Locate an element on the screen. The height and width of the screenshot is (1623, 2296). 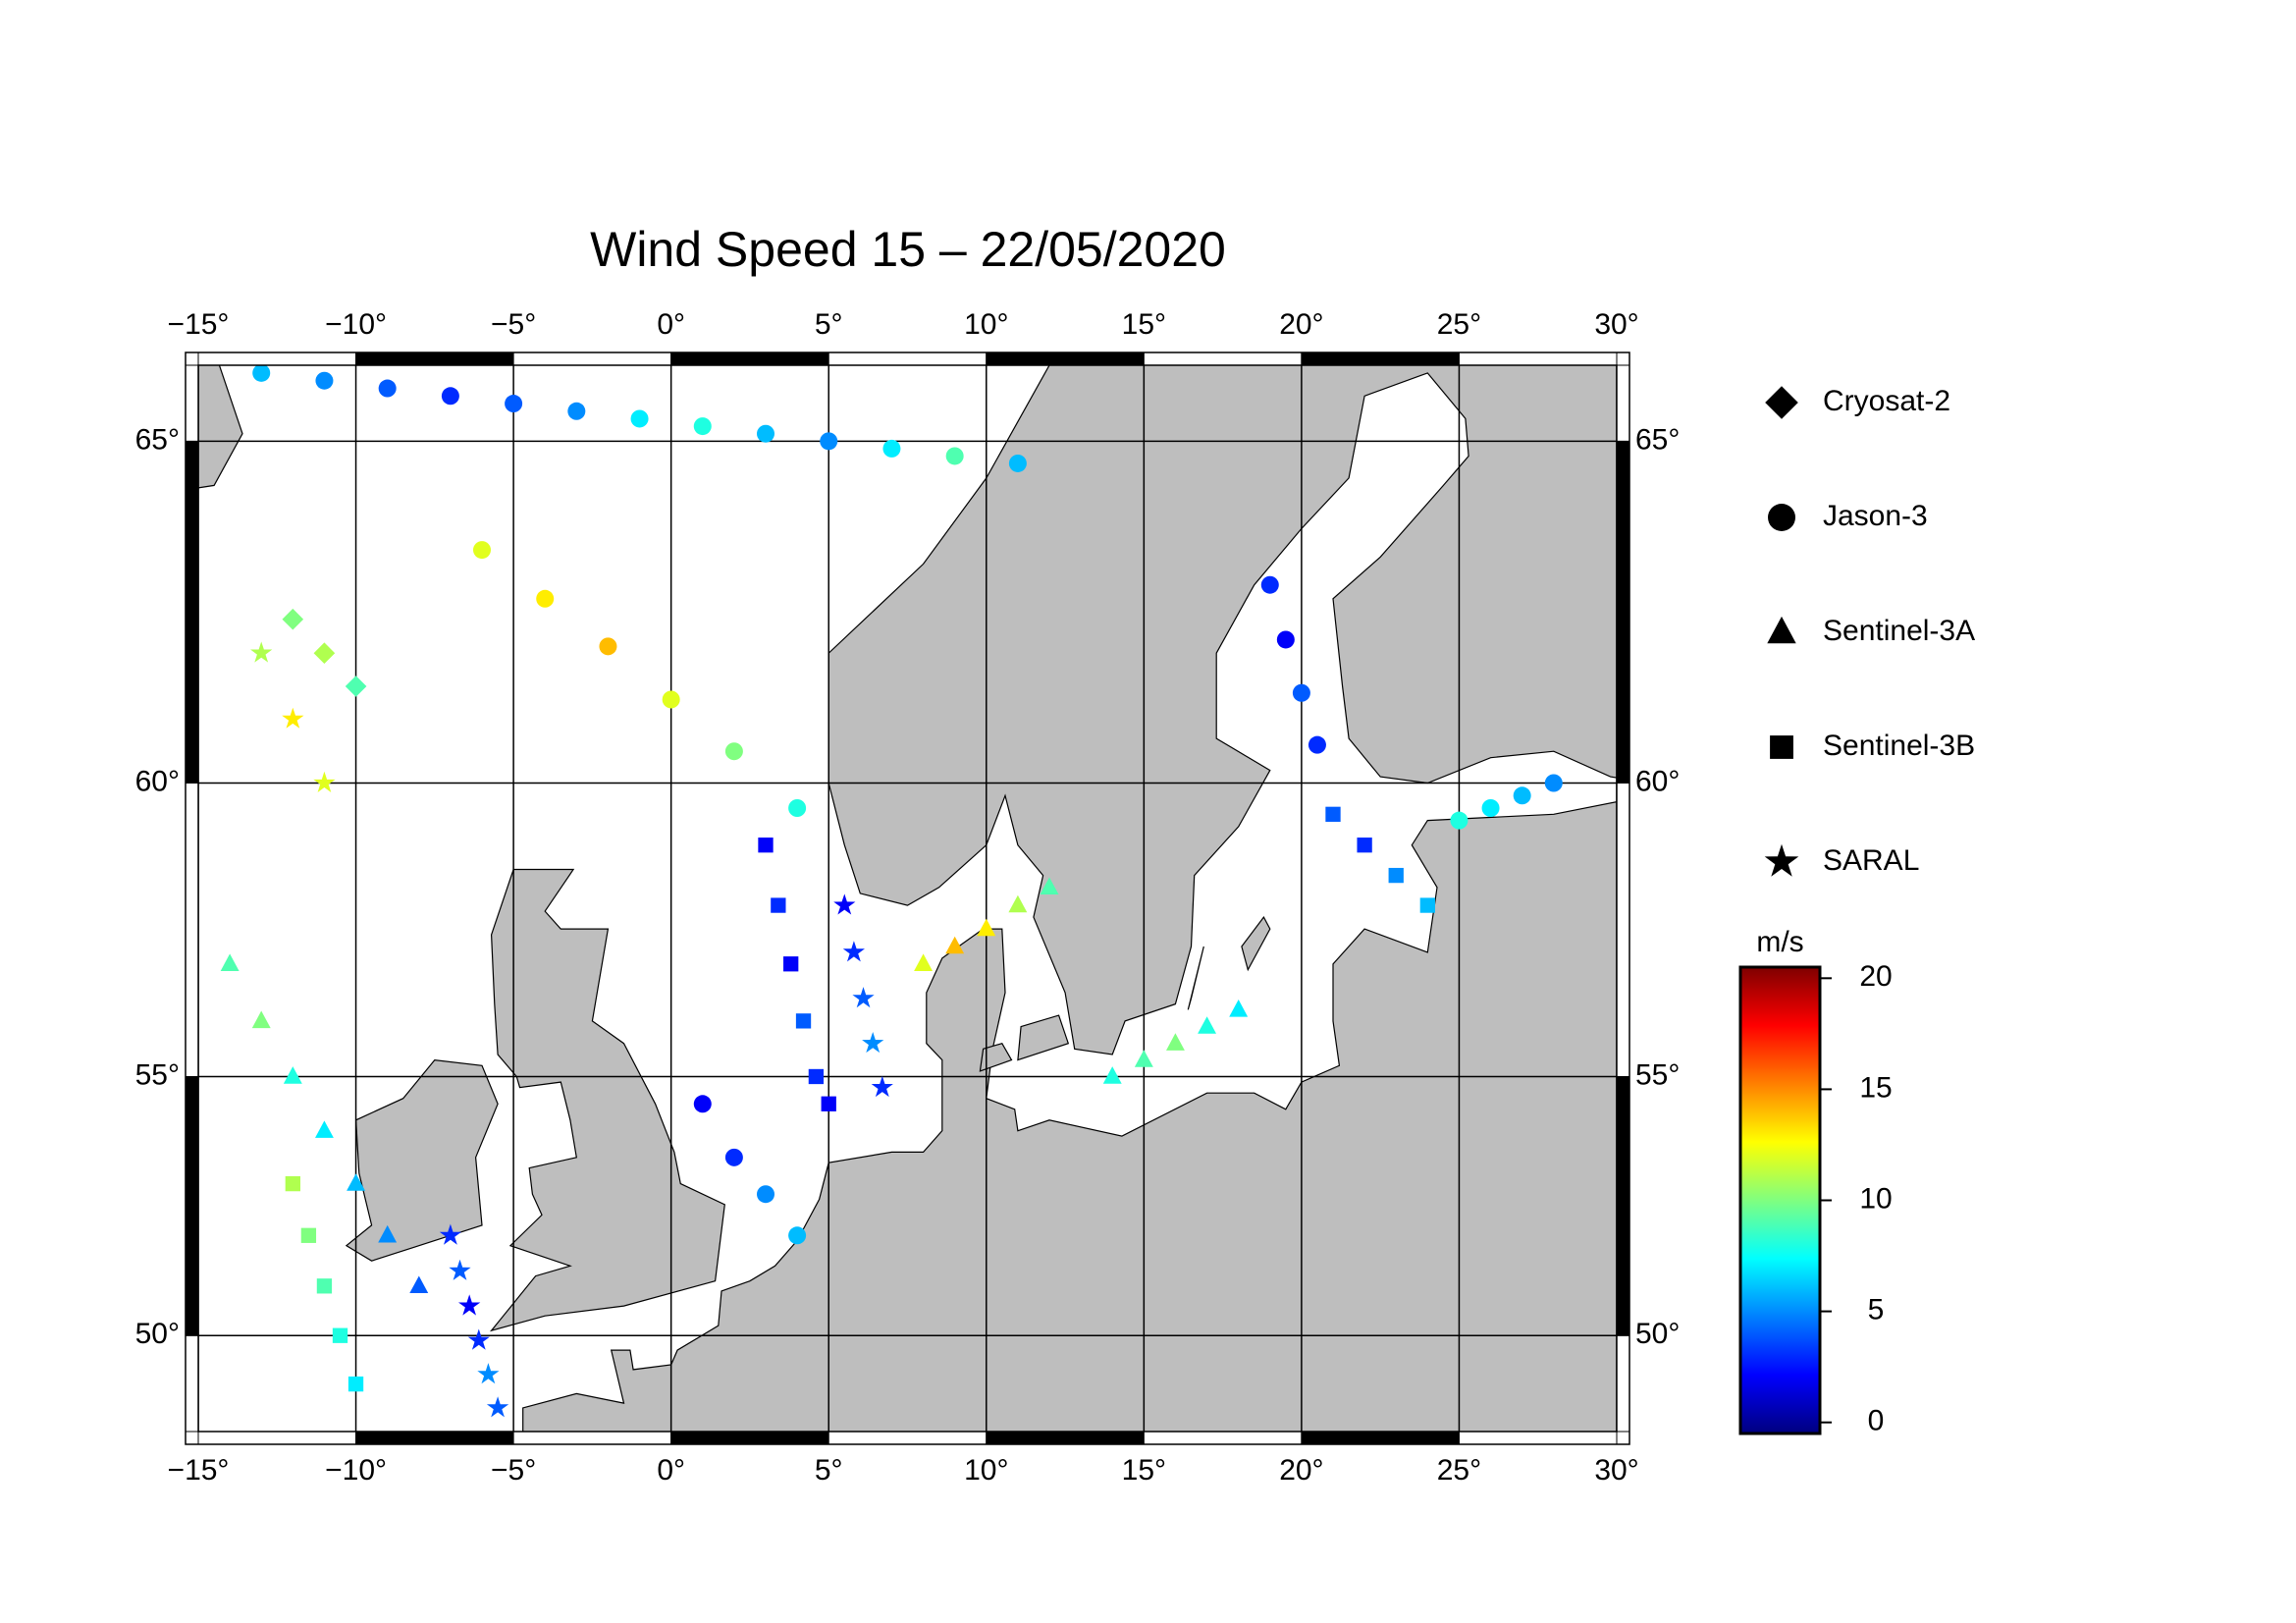
y-tick-label: 65° is located at coordinates (157, 439).